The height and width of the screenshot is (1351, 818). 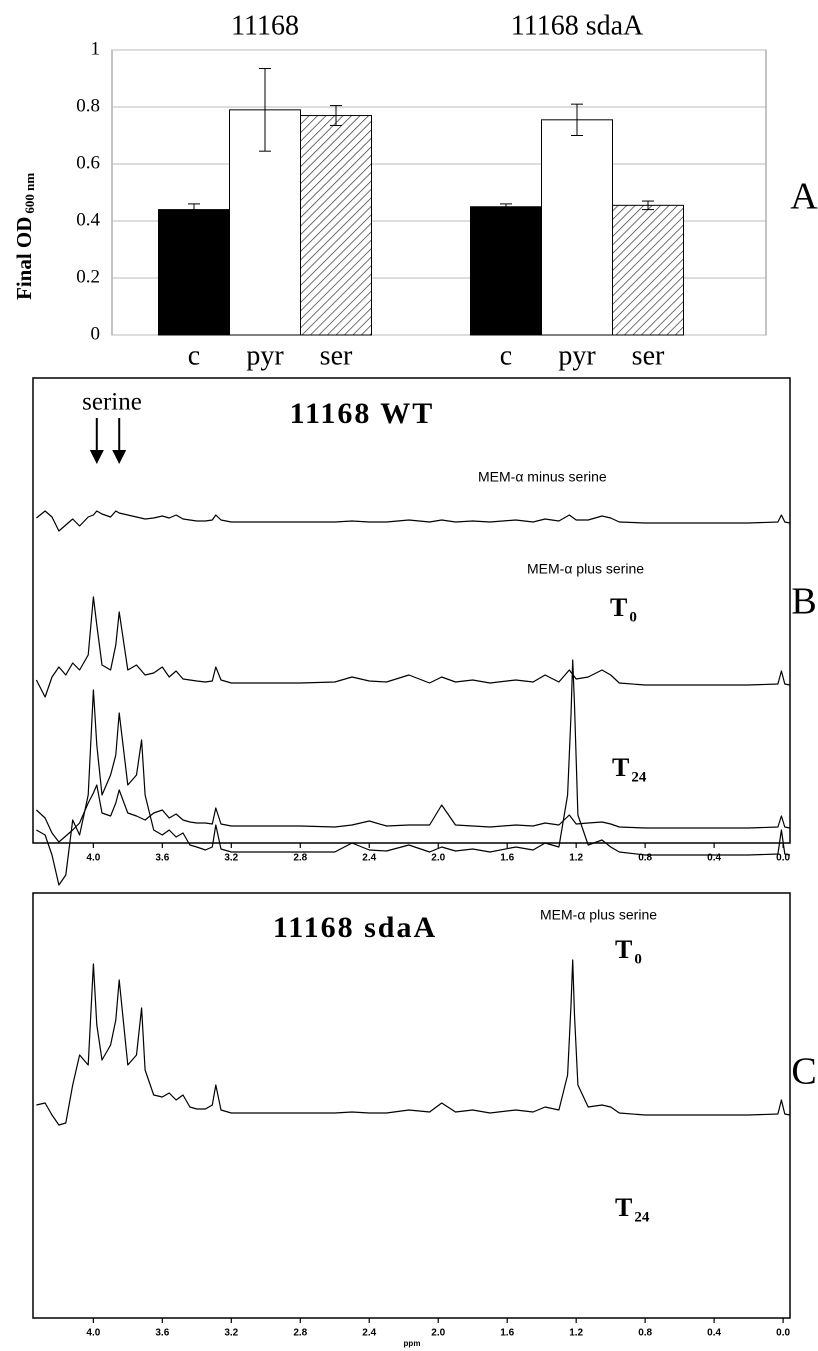 What do you see at coordinates (24, 258) in the screenshot?
I see `y-axis-label: Final OD` at bounding box center [24, 258].